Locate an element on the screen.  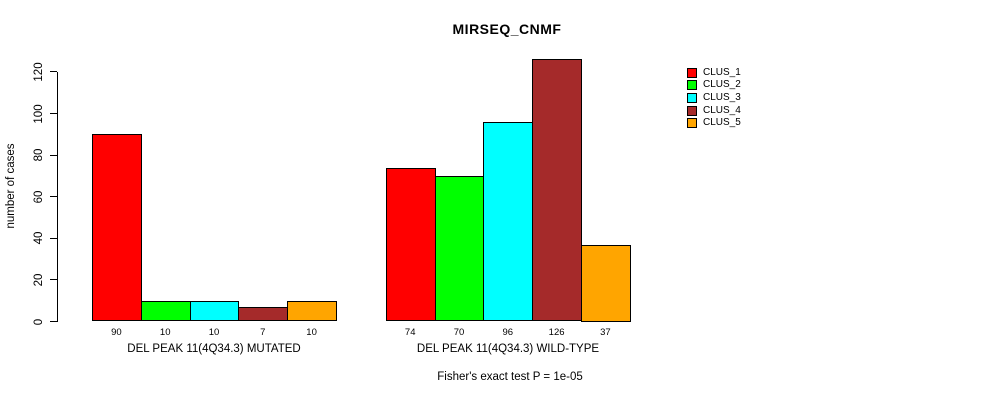
legend-label: CLUS_1 is located at coordinates (722, 72).